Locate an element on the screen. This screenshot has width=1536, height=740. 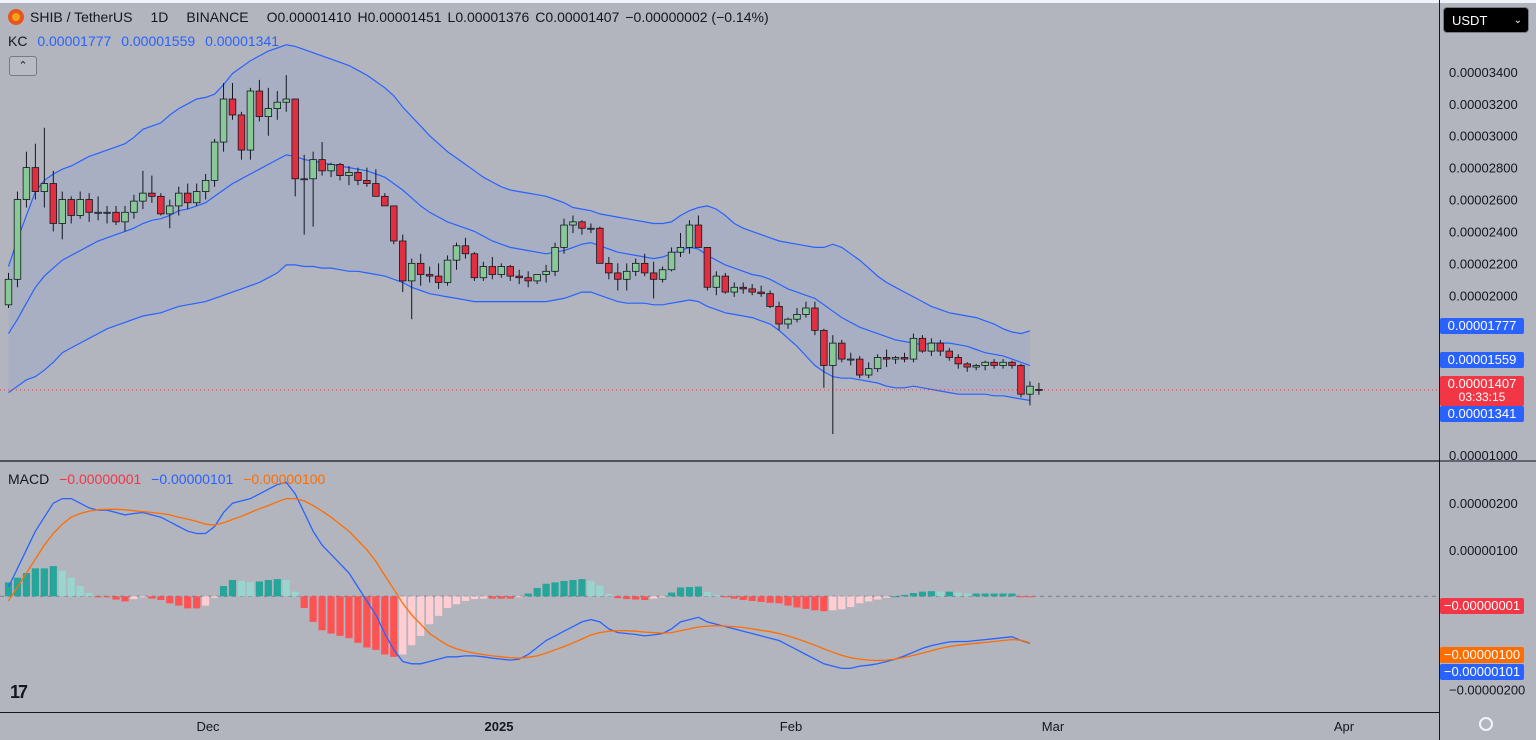
candle-countdown: 03:33:15 is located at coordinates (1482, 397).